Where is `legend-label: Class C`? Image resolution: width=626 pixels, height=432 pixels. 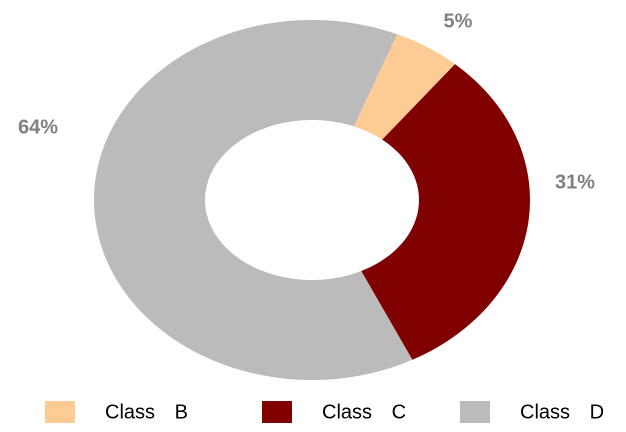
legend-label: Class C is located at coordinates (364, 412).